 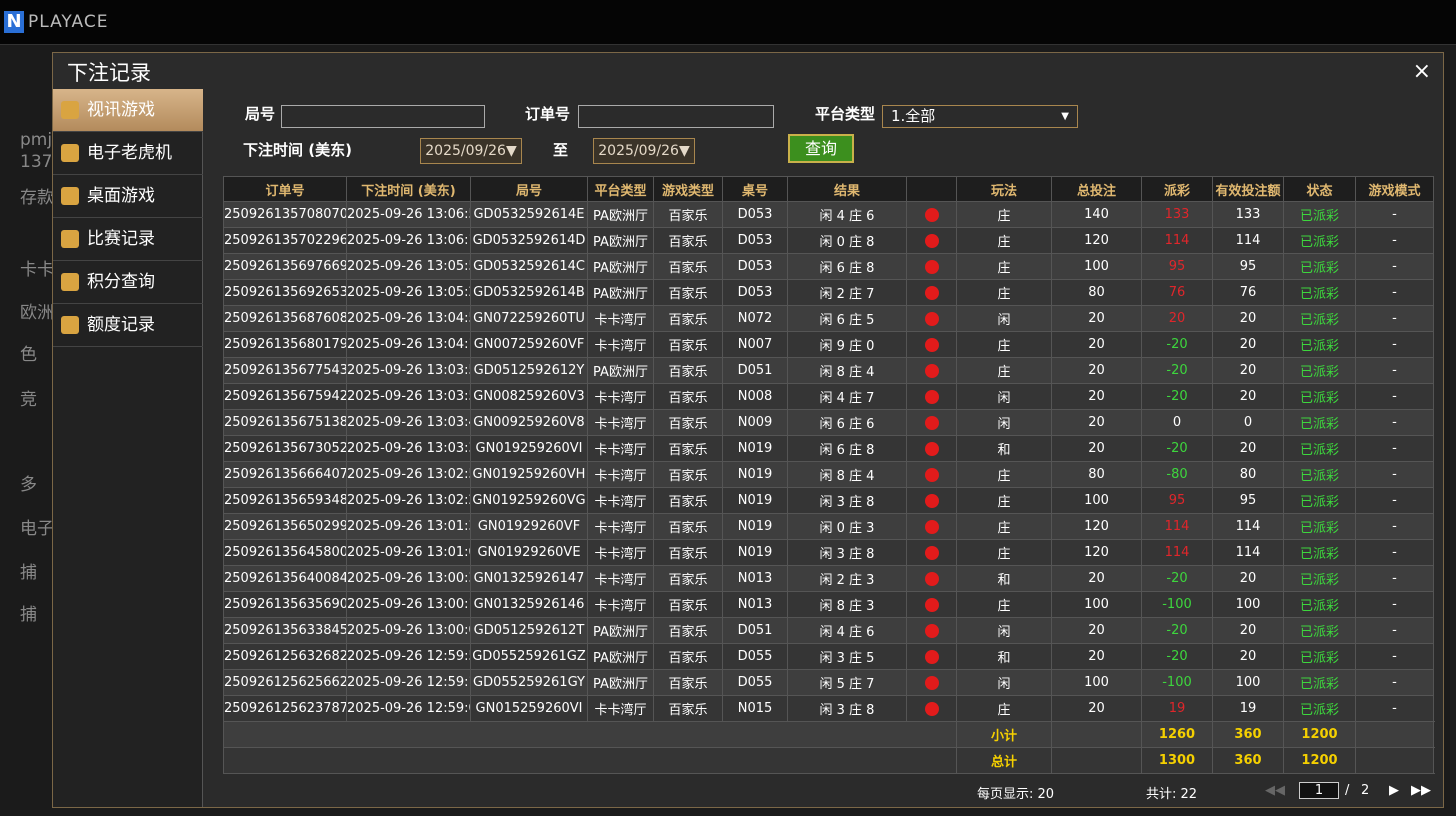 I want to click on cell: GN072259260TU, so click(x=529, y=318).